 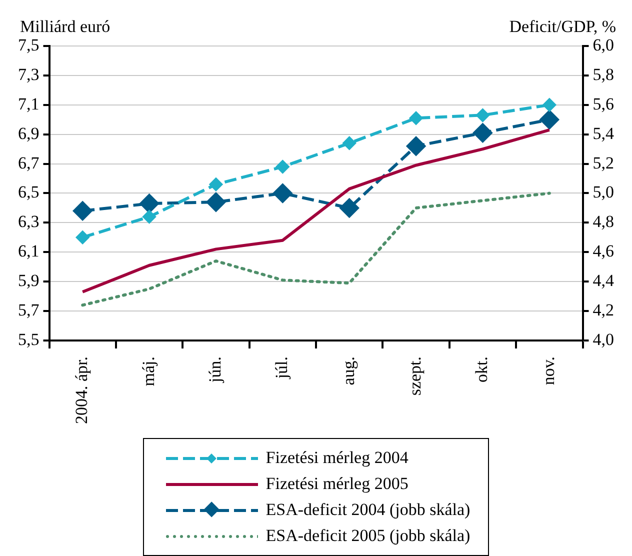 I want to click on x-tick-label: júl., so click(x=282, y=368).